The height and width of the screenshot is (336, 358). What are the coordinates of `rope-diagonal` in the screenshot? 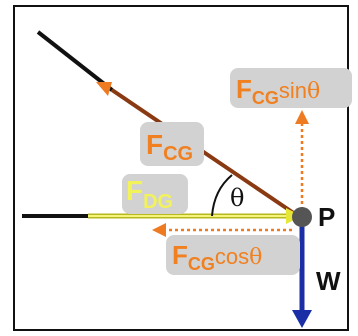 It's located at (75, 61).